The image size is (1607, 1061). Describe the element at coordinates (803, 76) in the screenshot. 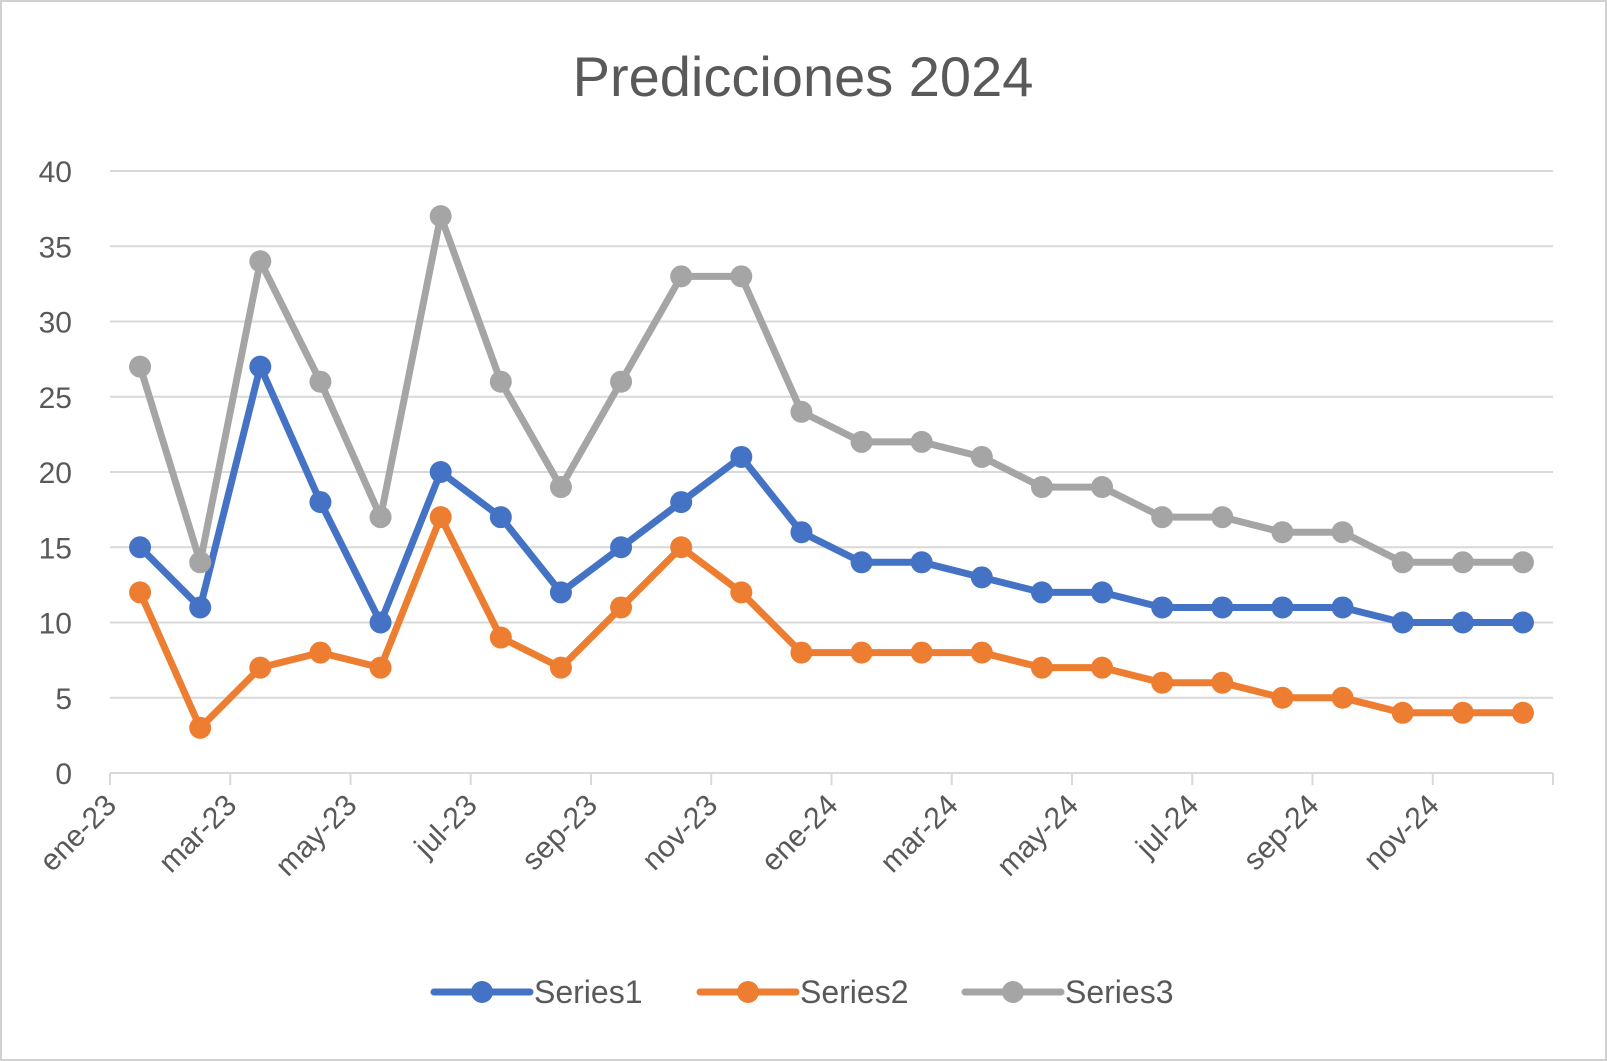

I see `chart-title: Predicciones 2024` at that location.